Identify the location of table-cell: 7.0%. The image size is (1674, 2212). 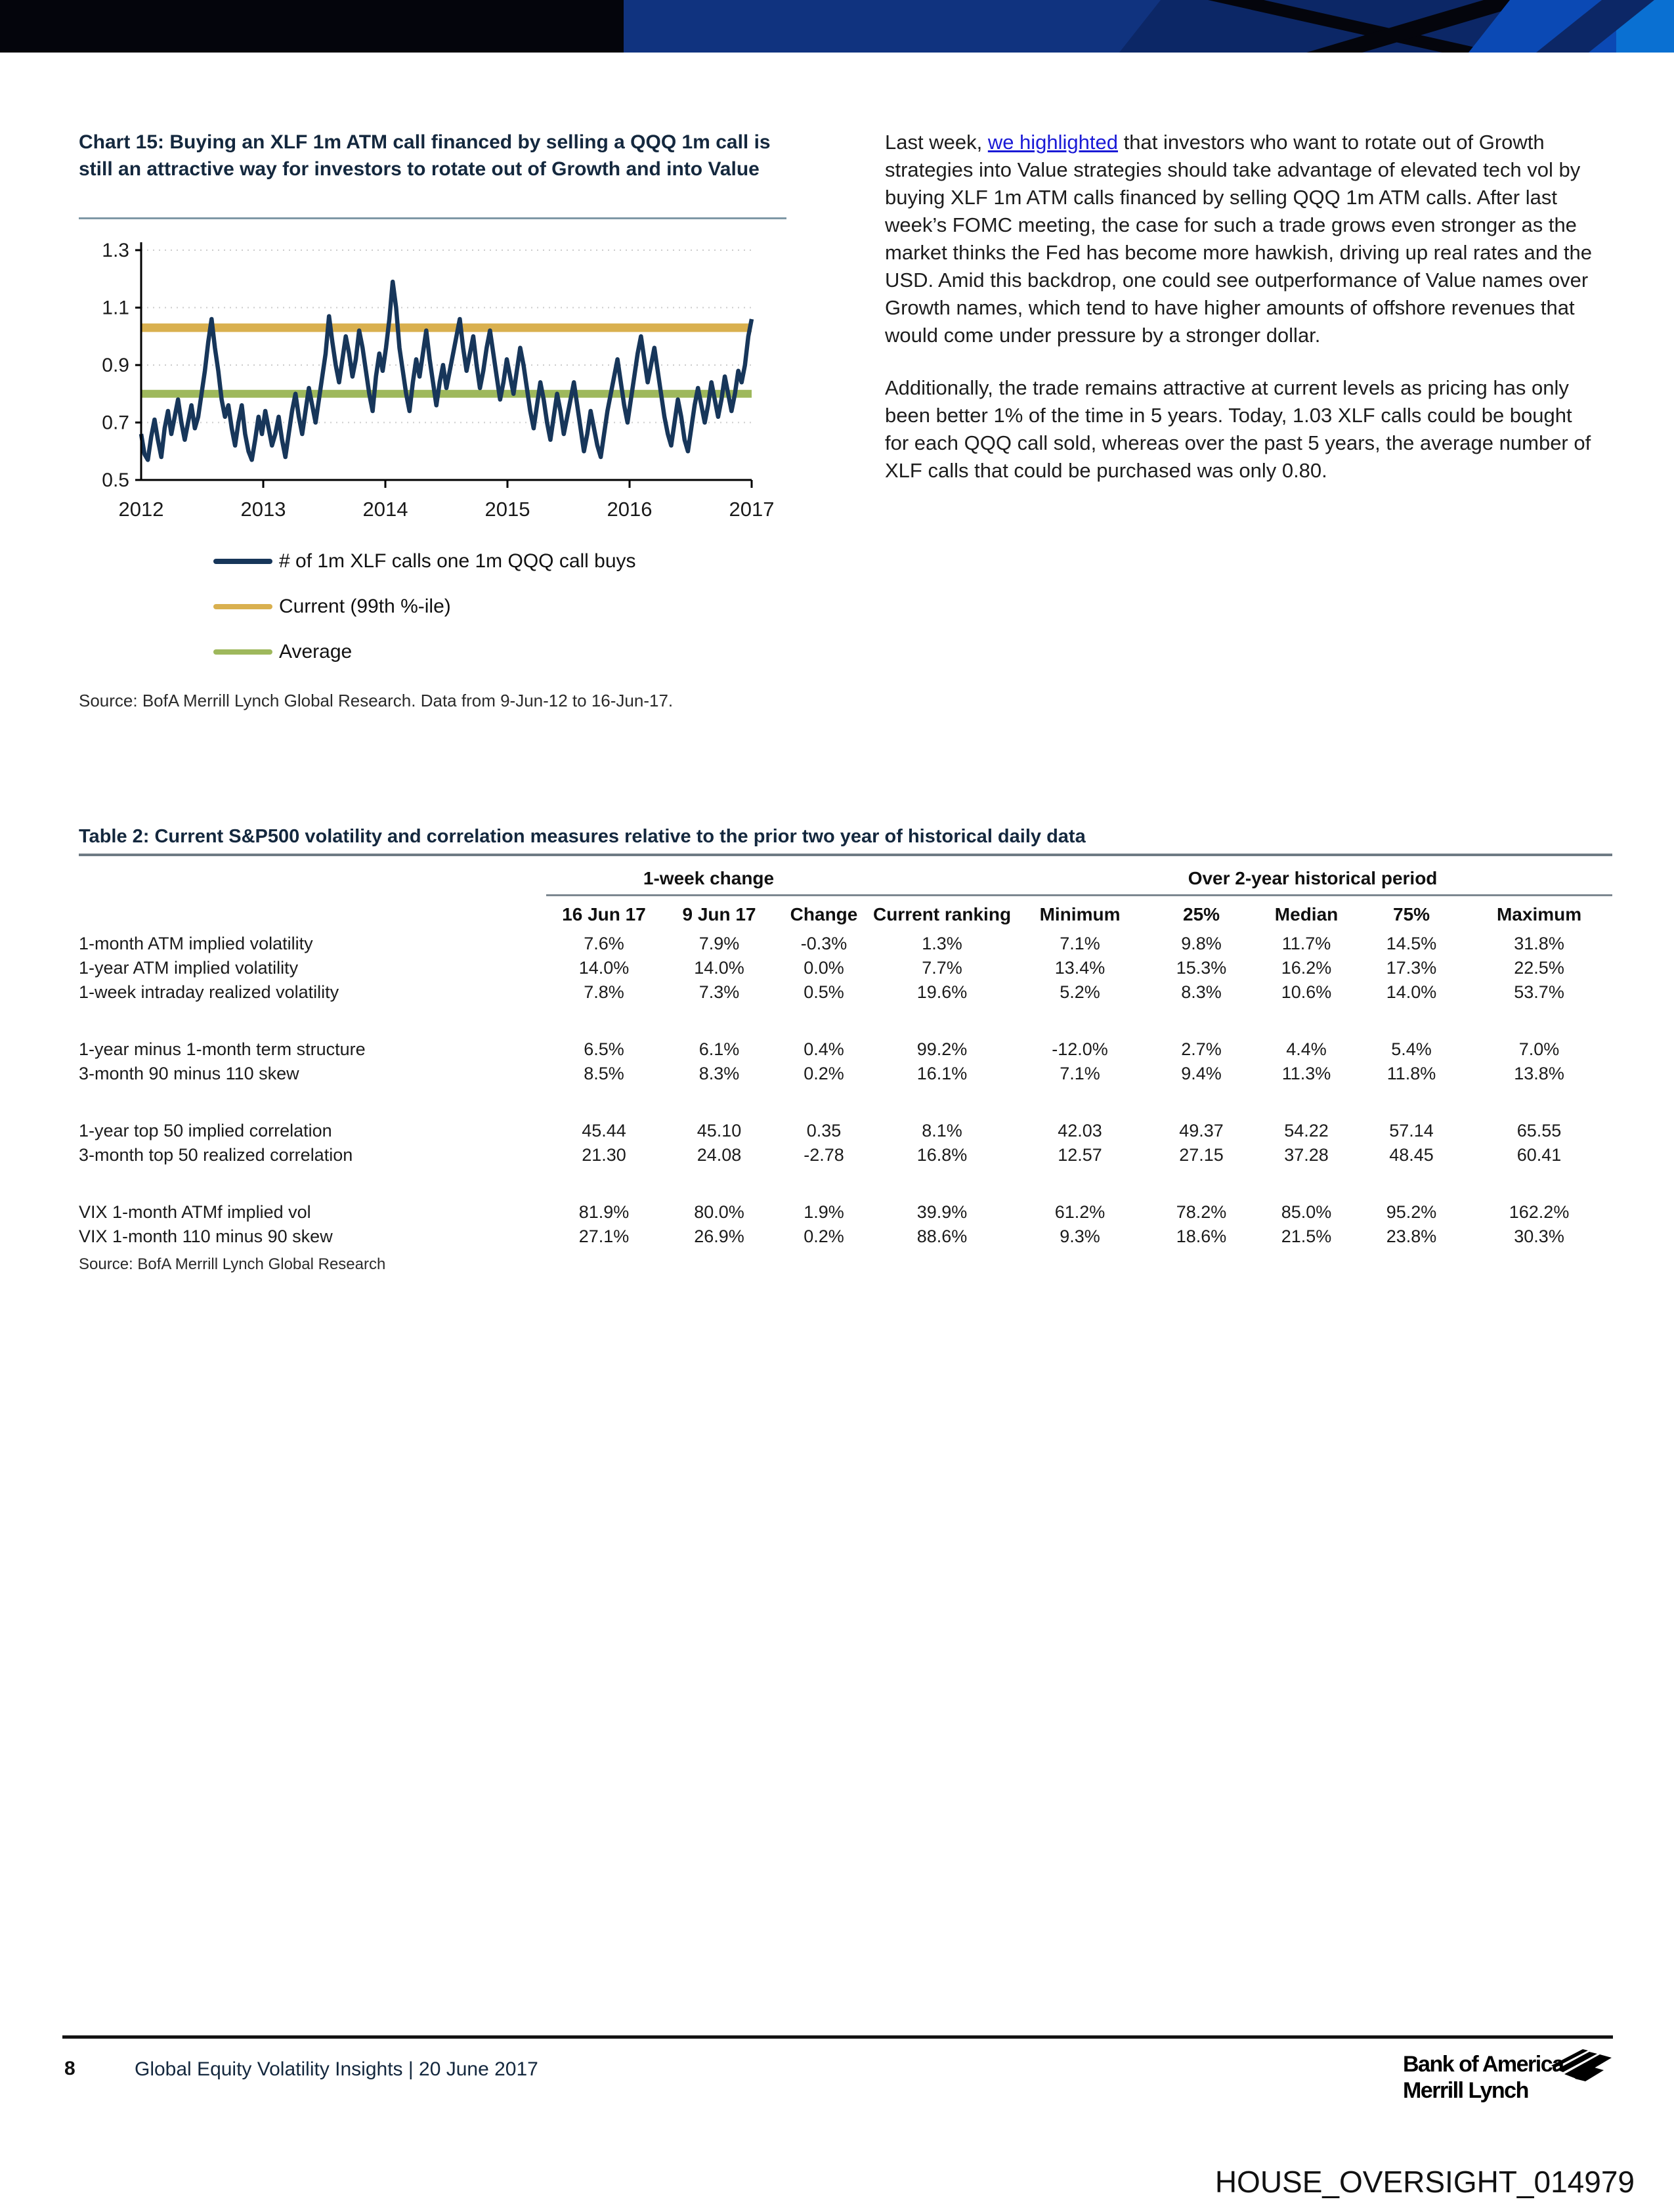
(1539, 1049).